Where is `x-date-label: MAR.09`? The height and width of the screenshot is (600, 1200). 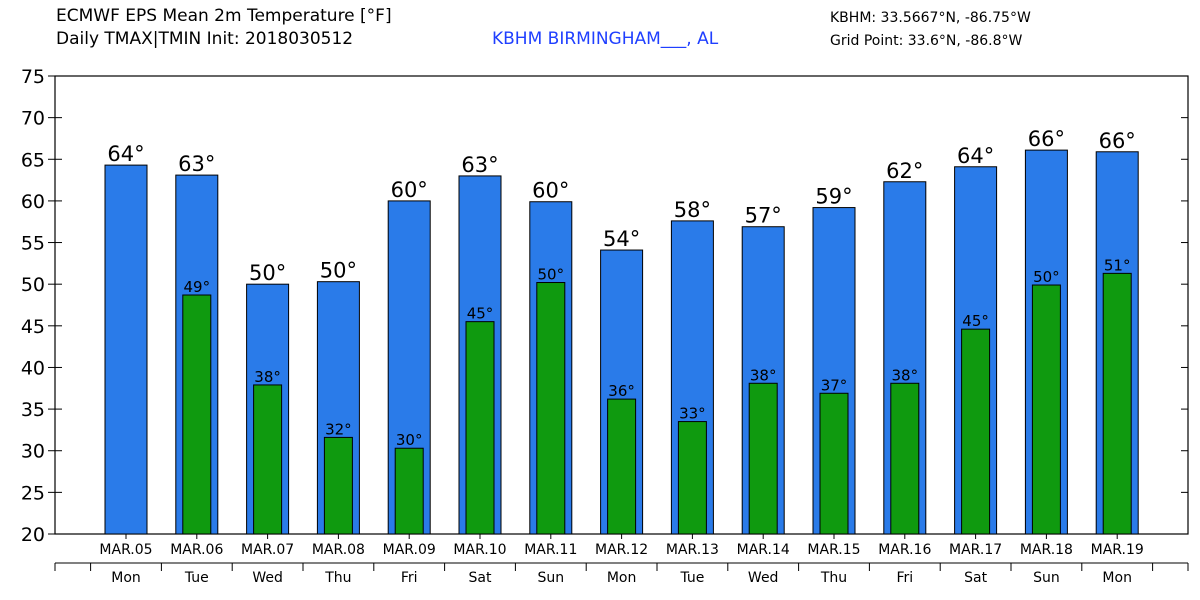 x-date-label: MAR.09 is located at coordinates (409, 550).